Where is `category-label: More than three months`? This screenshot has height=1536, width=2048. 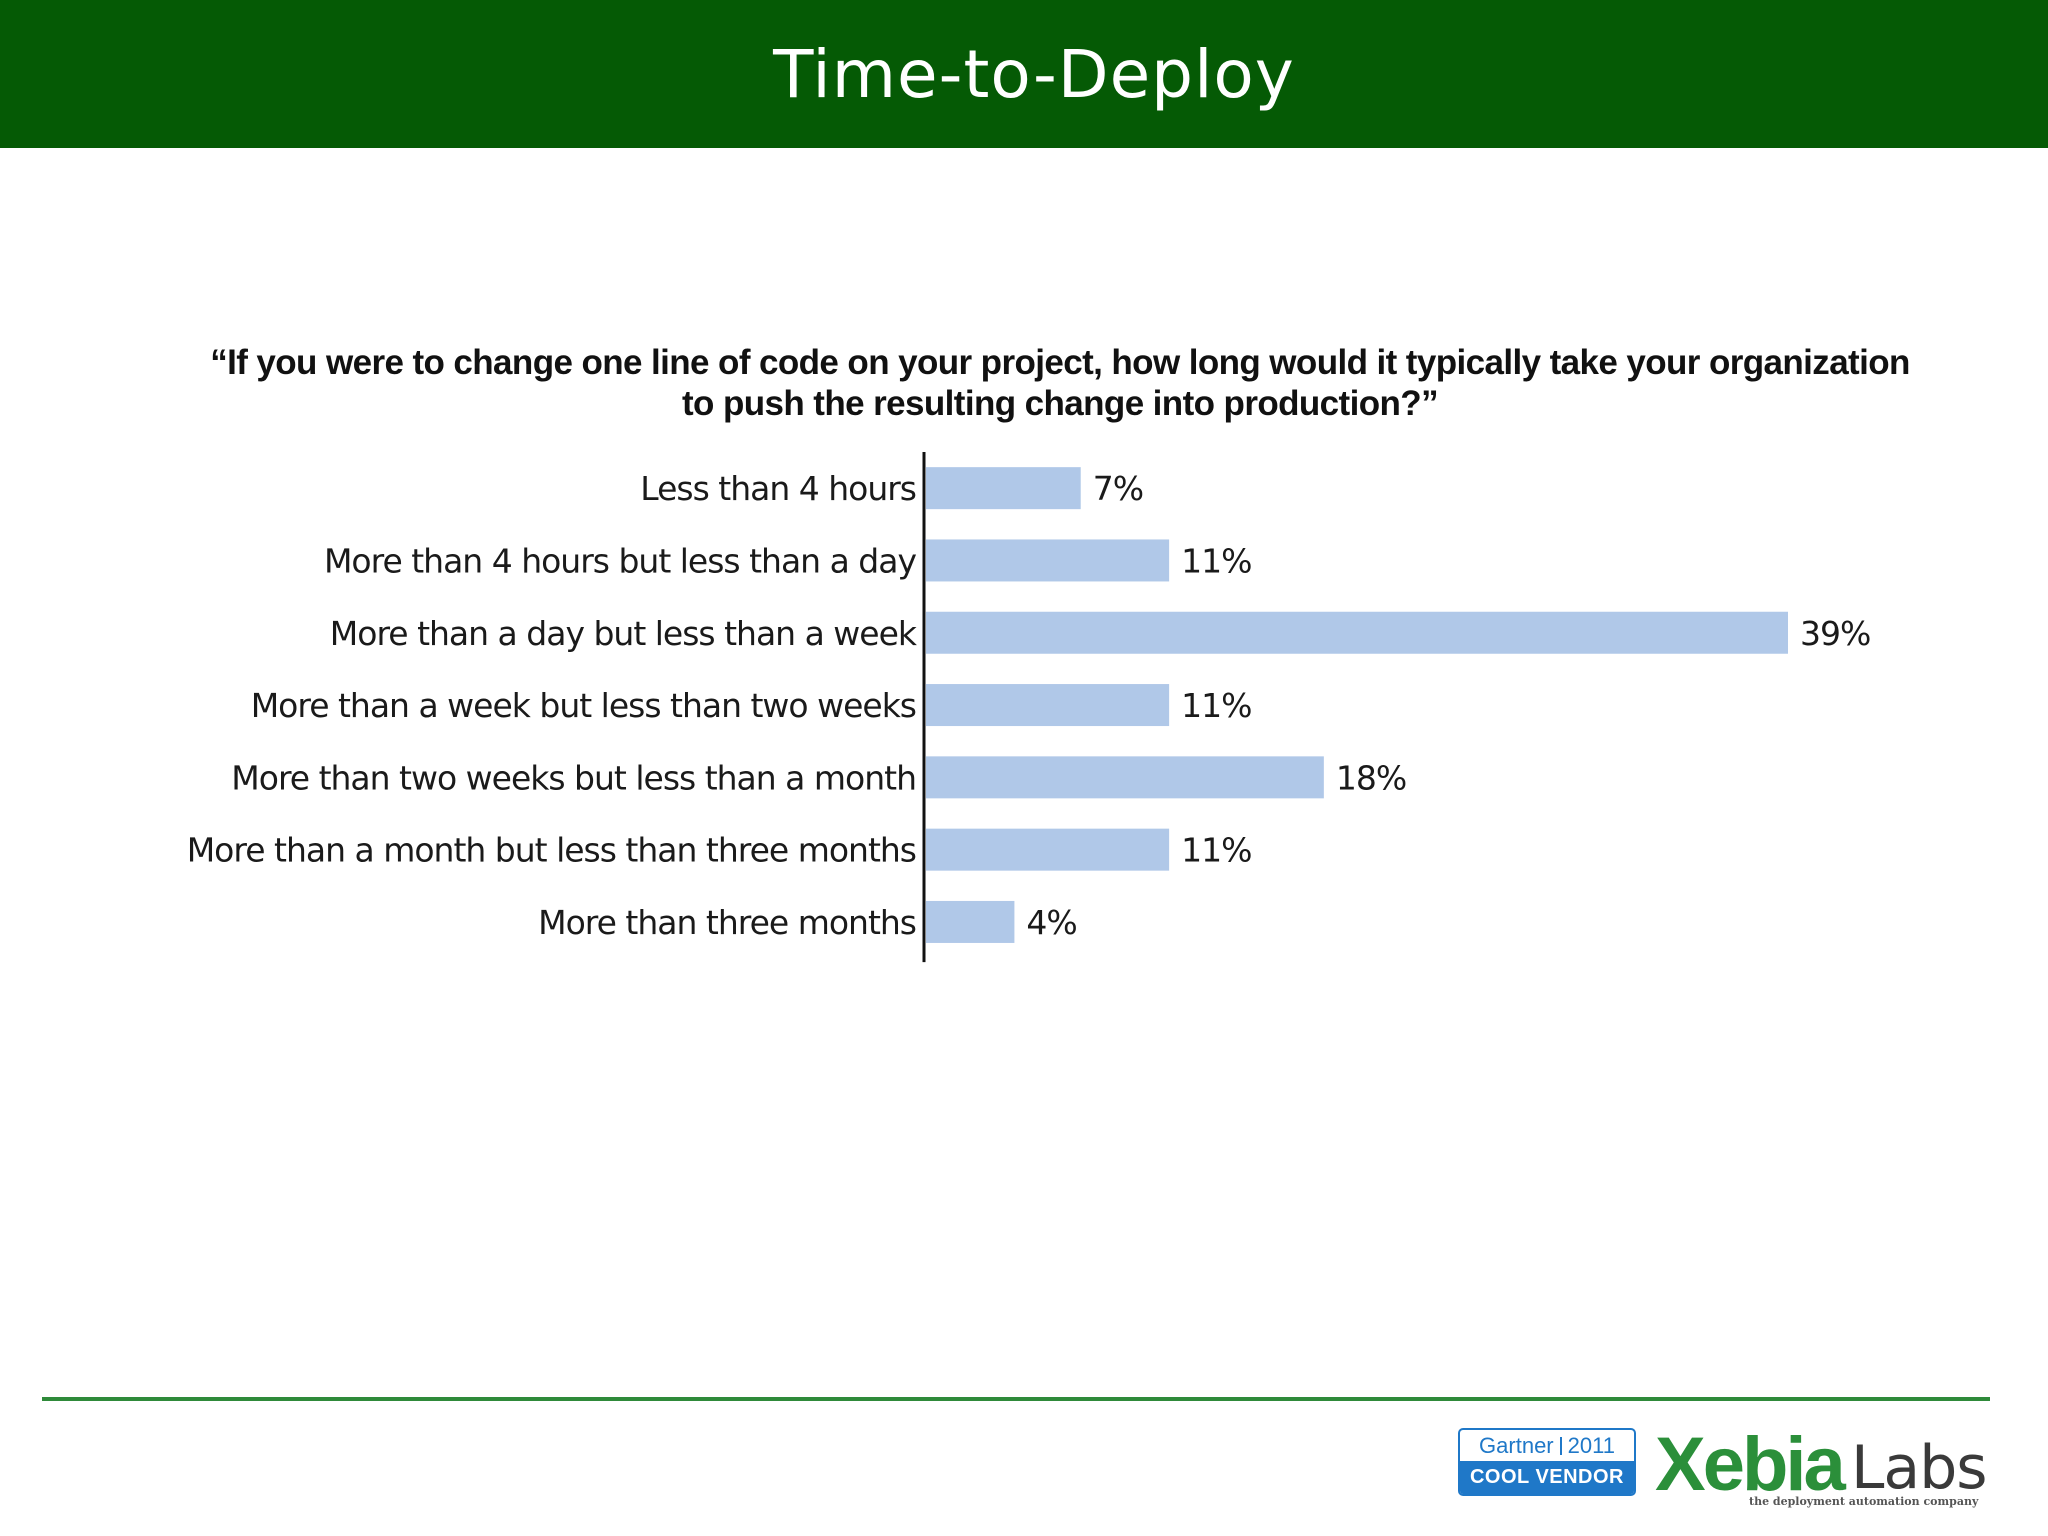 category-label: More than three months is located at coordinates (727, 922).